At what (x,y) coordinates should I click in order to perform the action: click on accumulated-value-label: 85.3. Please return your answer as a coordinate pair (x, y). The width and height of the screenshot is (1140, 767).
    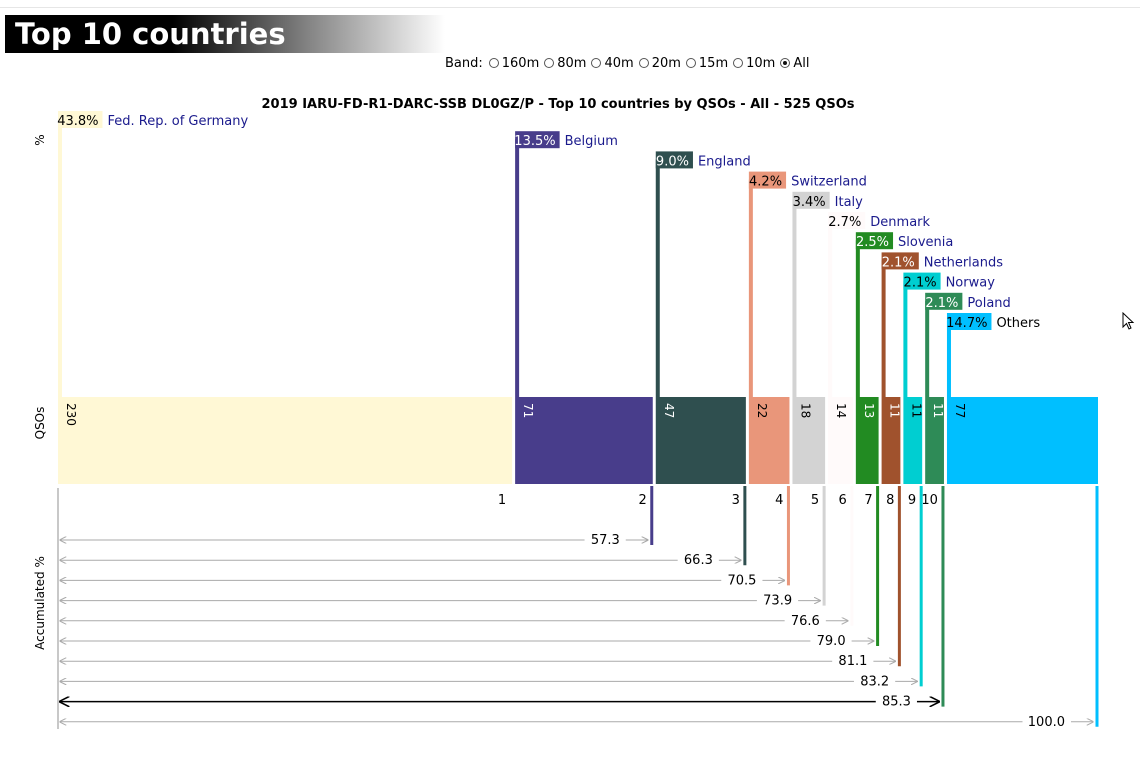
    Looking at the image, I should click on (896, 702).